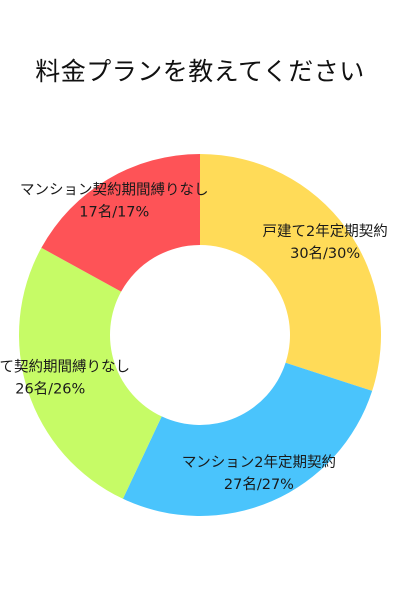 The height and width of the screenshot is (600, 400). Describe the element at coordinates (65, 367) in the screenshot. I see `slice-category-label: 戸建て契約期間縛りなし` at that location.